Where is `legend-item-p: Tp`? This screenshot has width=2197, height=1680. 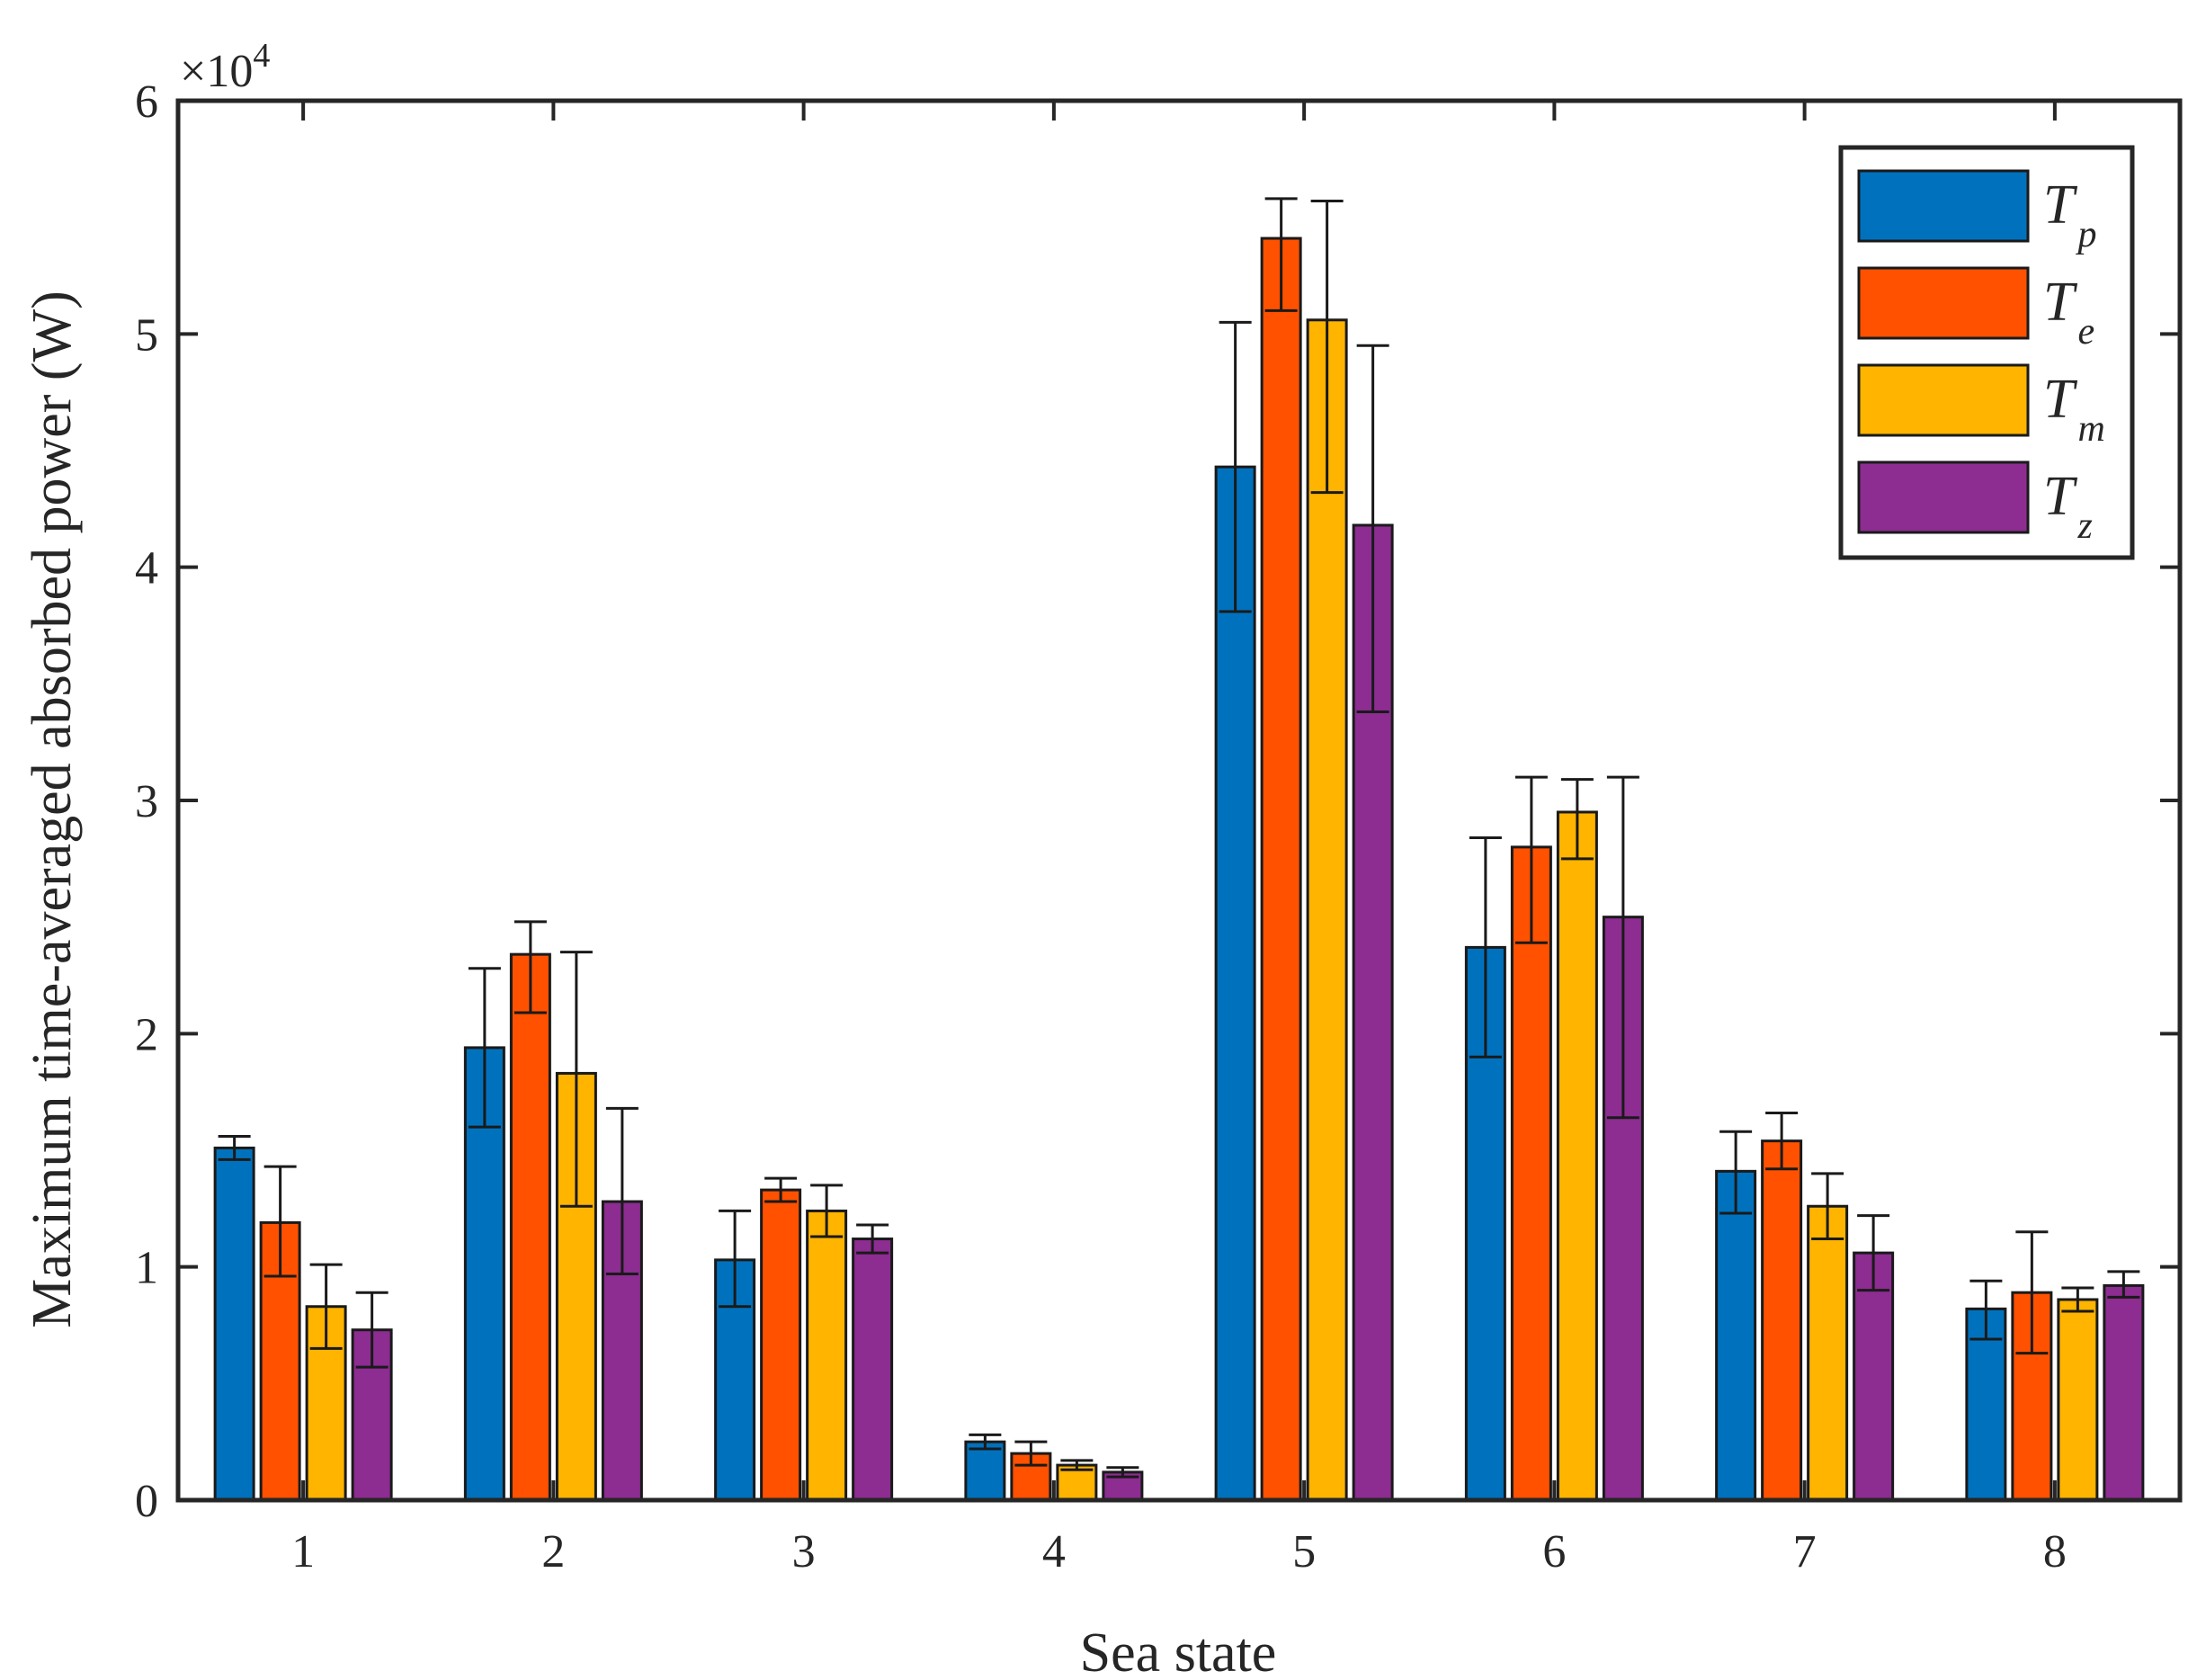 legend-item-p: Tp is located at coordinates (1977, 212).